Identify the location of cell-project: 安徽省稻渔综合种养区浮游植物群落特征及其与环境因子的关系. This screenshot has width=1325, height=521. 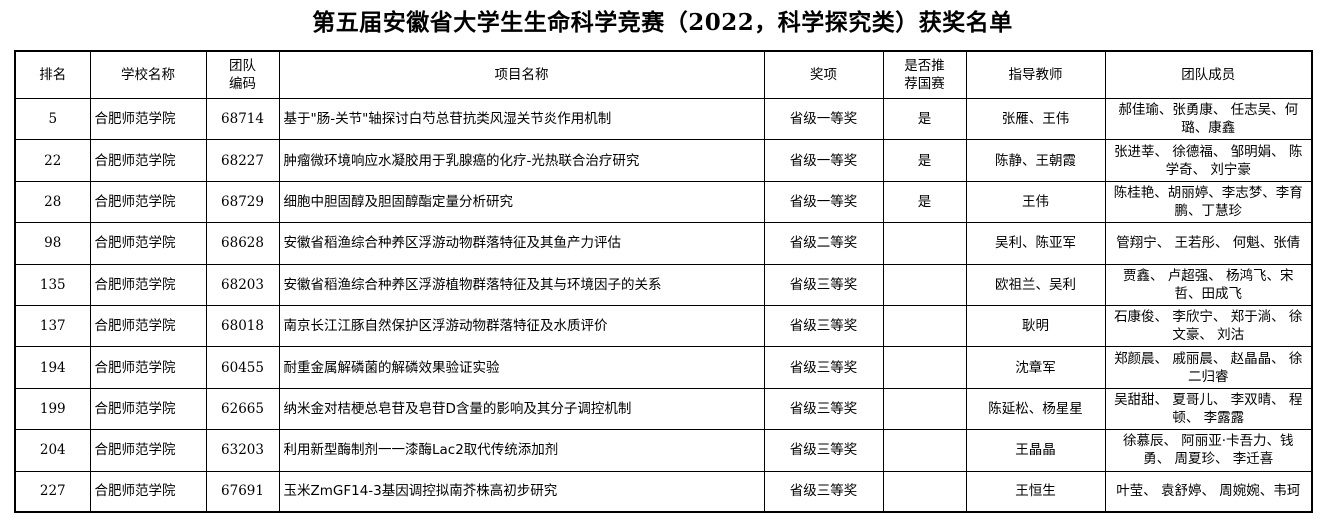
(521, 284).